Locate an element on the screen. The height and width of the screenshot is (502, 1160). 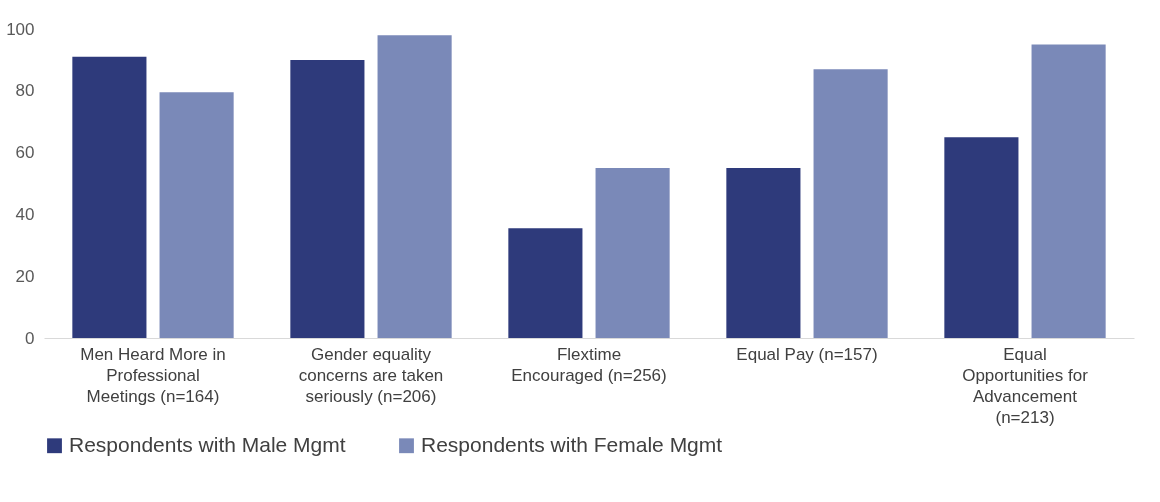
y-tick-label: 20 is located at coordinates (25, 276).